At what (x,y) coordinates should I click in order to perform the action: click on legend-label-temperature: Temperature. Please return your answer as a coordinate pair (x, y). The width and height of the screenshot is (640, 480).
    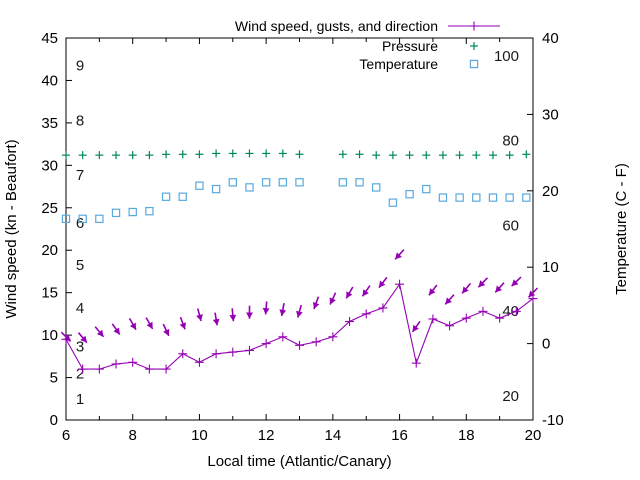
    Looking at the image, I should click on (398, 64).